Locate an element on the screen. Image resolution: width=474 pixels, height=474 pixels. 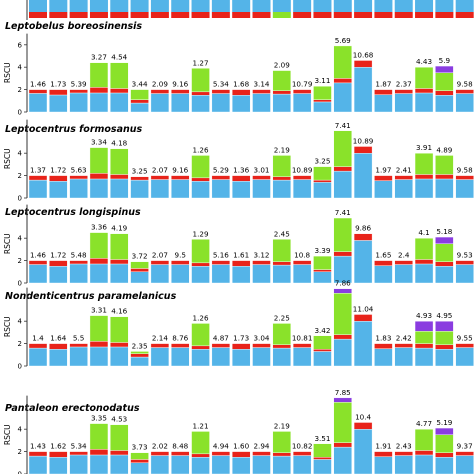
bar-value-label: 9.58 is located at coordinates (465, 170).